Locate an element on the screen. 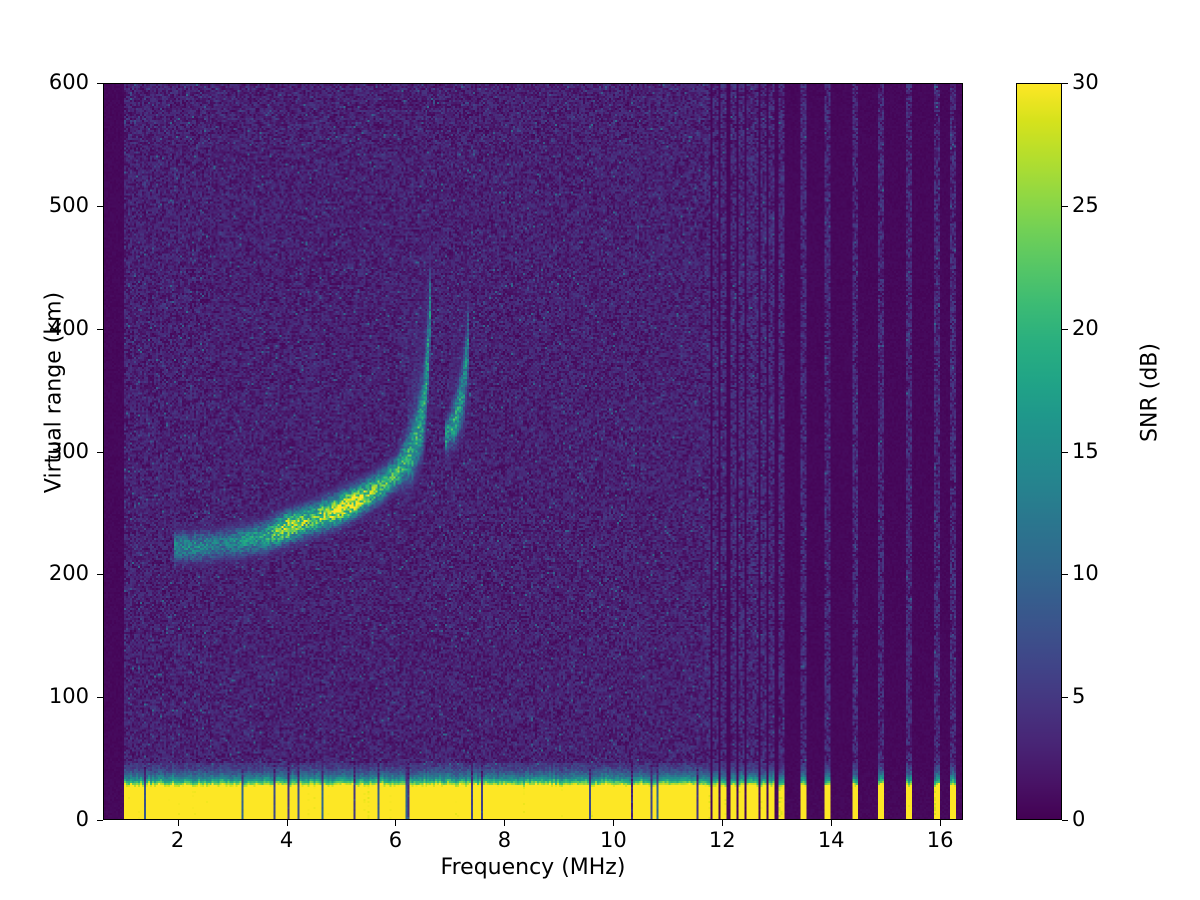  colorbar-tick-label: 5 is located at coordinates (1079, 696).